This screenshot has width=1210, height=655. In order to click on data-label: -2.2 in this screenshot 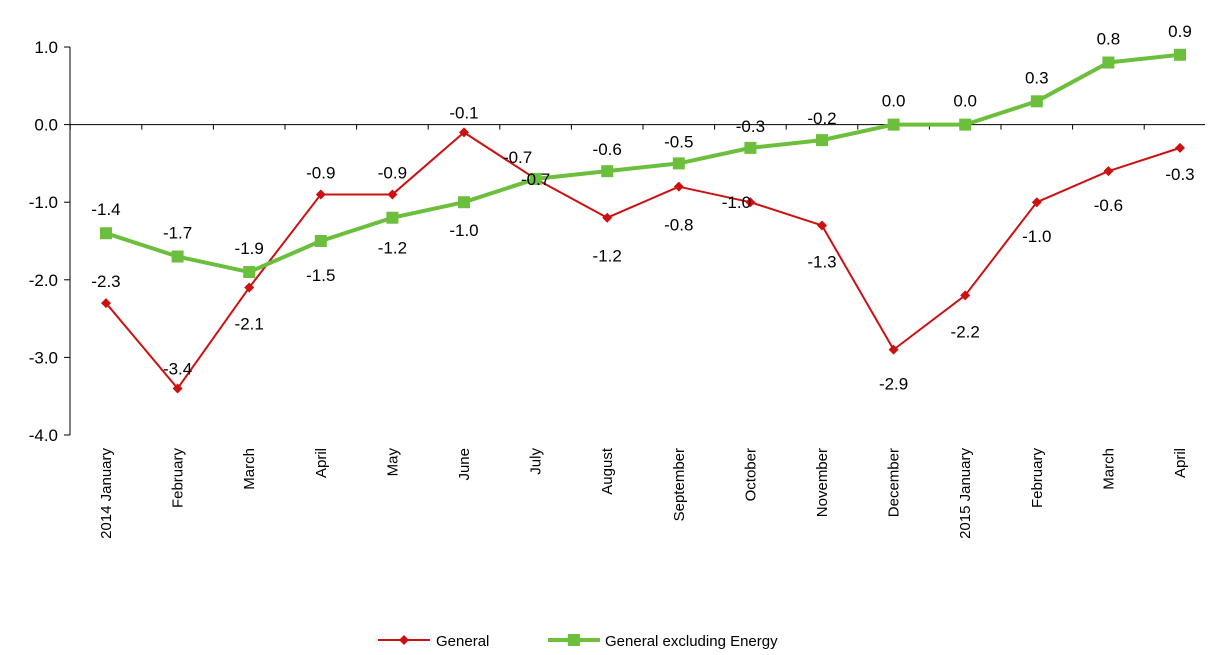, I will do `click(965, 331)`.